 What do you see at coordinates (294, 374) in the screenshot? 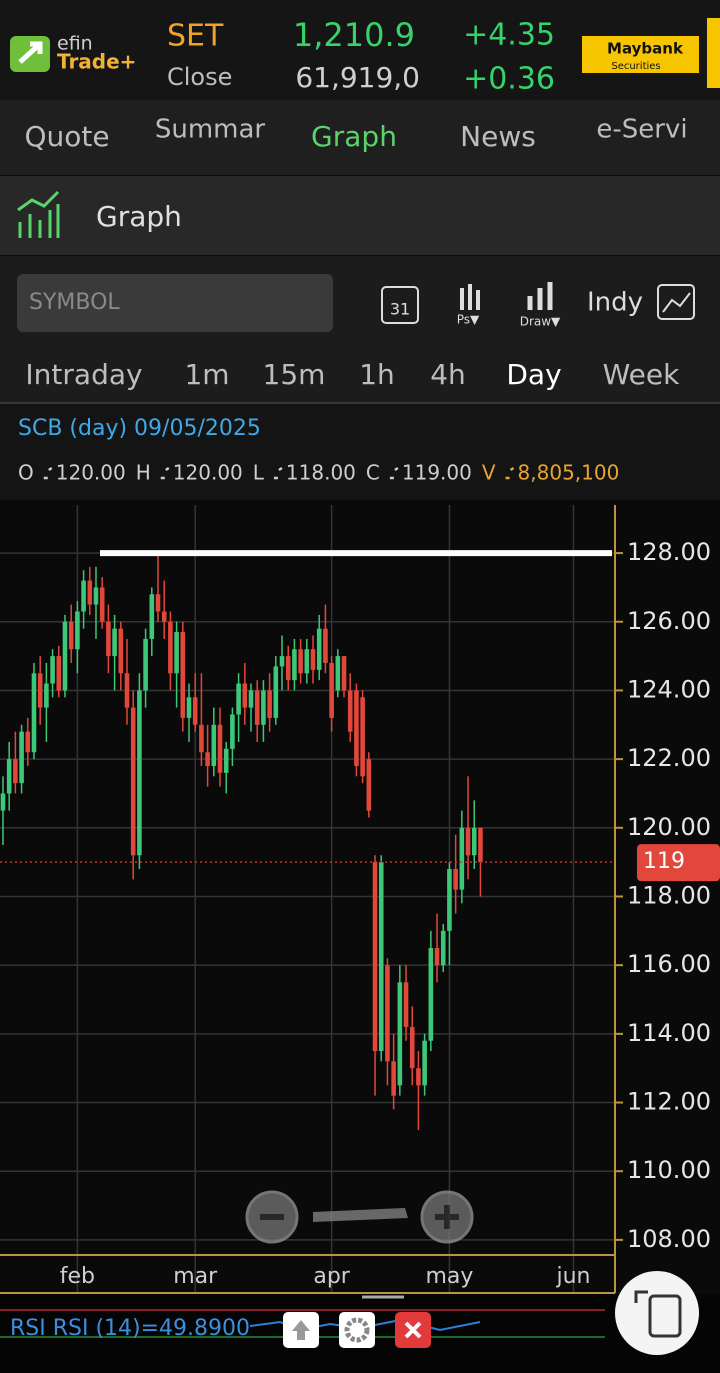
I see `interval: 15m` at bounding box center [294, 374].